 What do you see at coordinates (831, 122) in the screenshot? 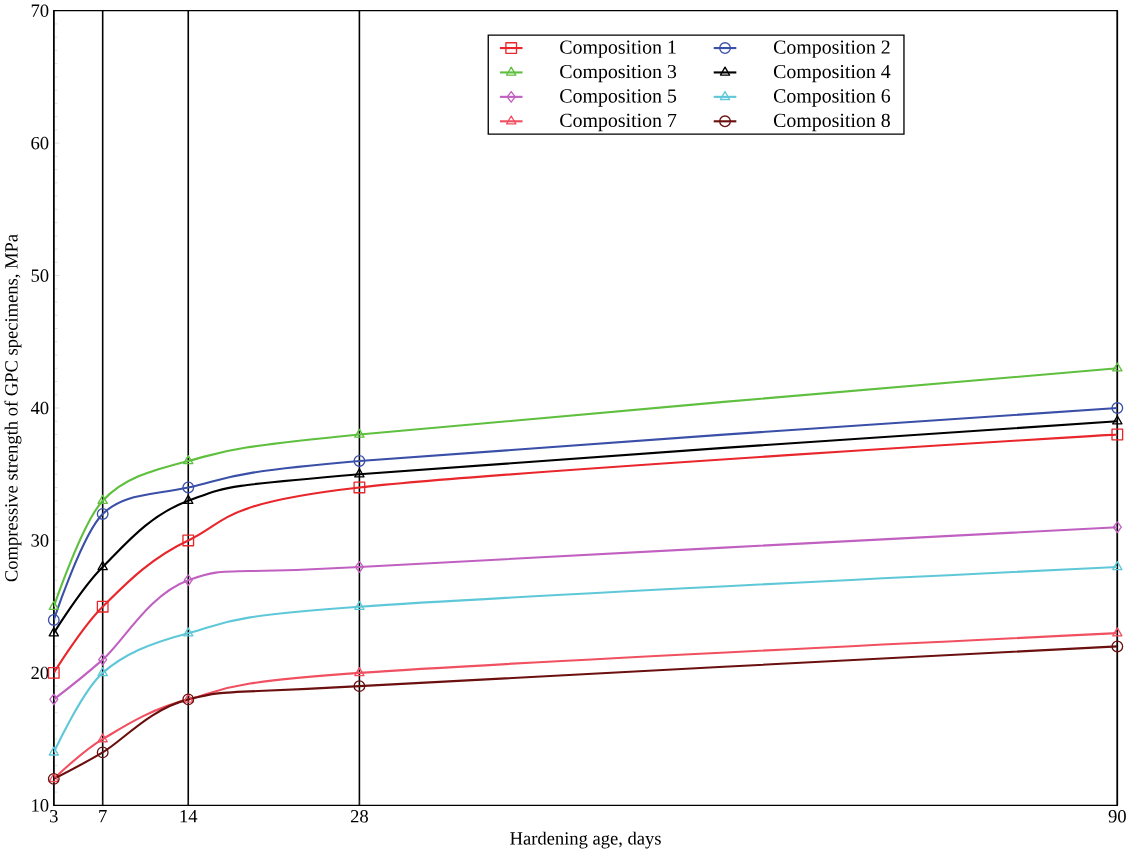
I see `legend-label: Composition 8` at bounding box center [831, 122].